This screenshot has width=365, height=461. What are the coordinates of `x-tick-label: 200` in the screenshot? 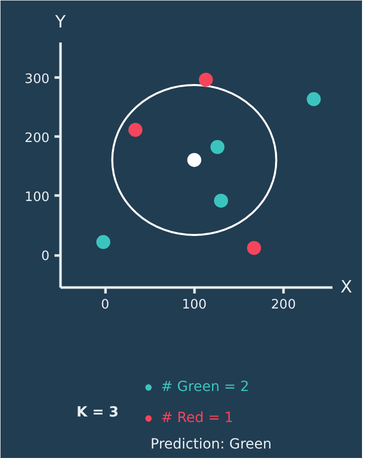 It's located at (283, 305).